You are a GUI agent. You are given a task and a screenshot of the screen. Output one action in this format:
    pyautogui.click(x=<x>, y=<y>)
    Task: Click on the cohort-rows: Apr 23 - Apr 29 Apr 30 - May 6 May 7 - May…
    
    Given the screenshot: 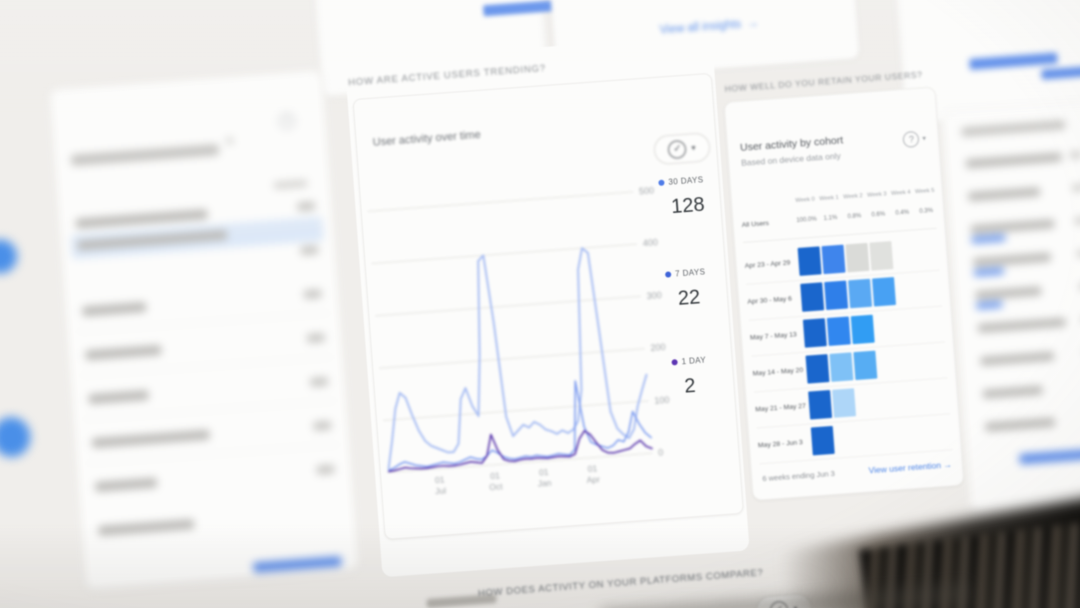 What is the action you would take?
    pyautogui.click(x=848, y=352)
    